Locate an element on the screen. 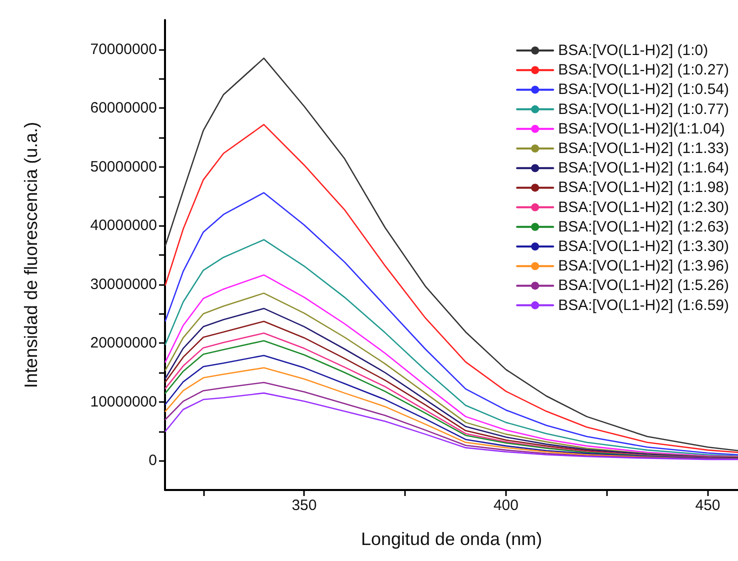 This screenshot has width=738, height=561. x-tick-label: 450 is located at coordinates (707, 505).